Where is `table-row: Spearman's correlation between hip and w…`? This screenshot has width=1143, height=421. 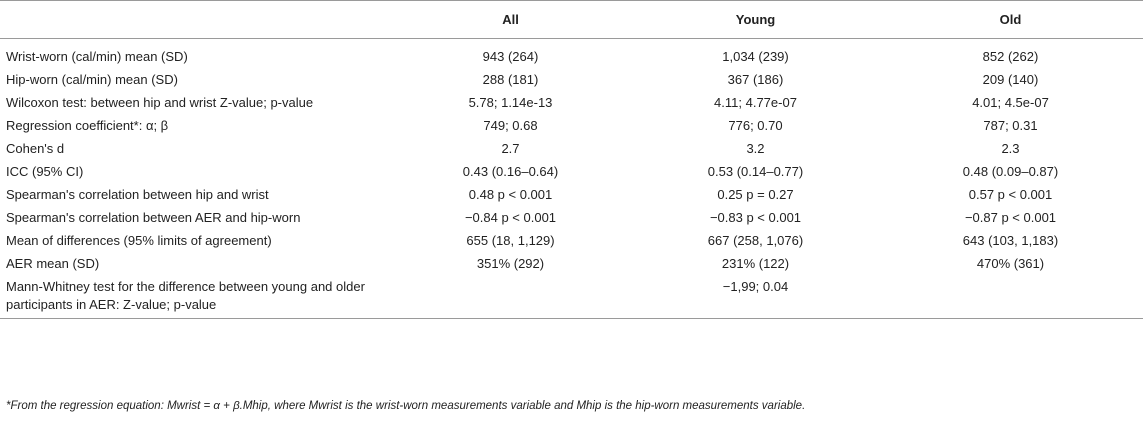 table-row: Spearman's correlation between hip and w… is located at coordinates (571, 195).